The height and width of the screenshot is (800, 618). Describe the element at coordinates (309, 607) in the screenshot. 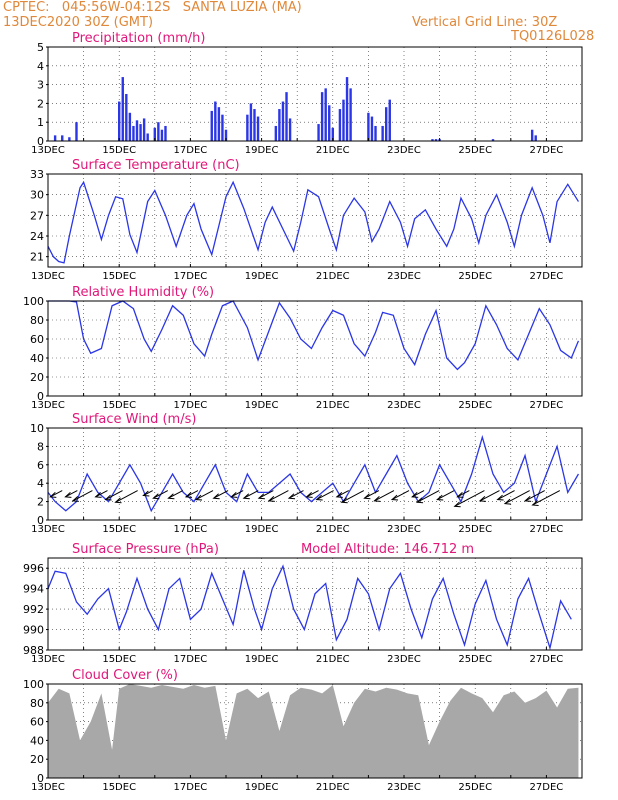

I see `series-line` at that location.